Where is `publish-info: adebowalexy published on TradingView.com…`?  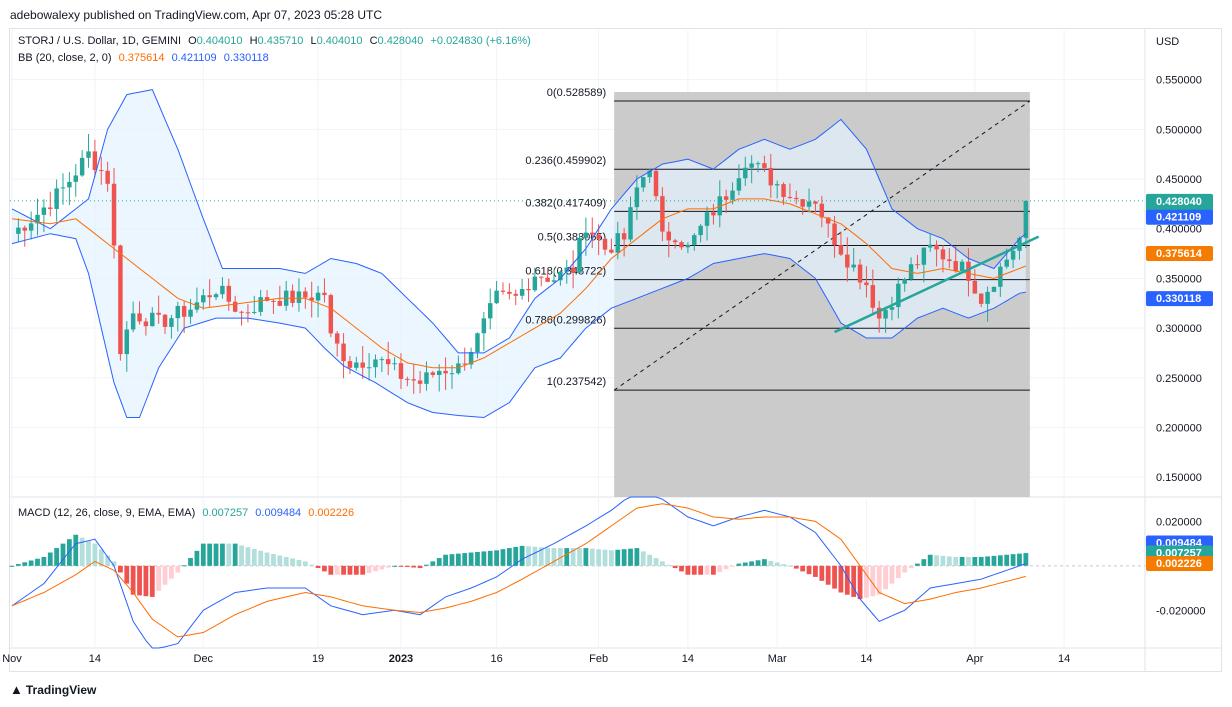 publish-info: adebowalexy published on TradingView.com… is located at coordinates (196, 15).